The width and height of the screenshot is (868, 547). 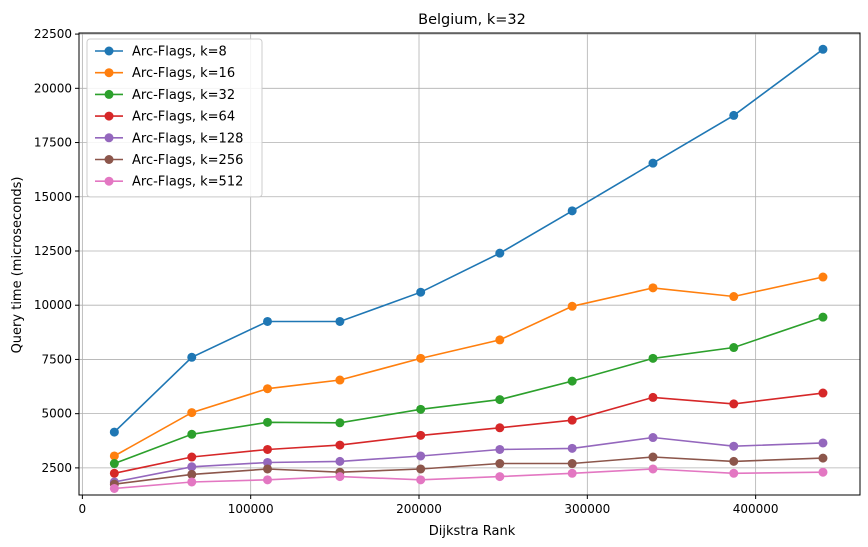 I want to click on x-tick-label: 100000, so click(x=251, y=509).